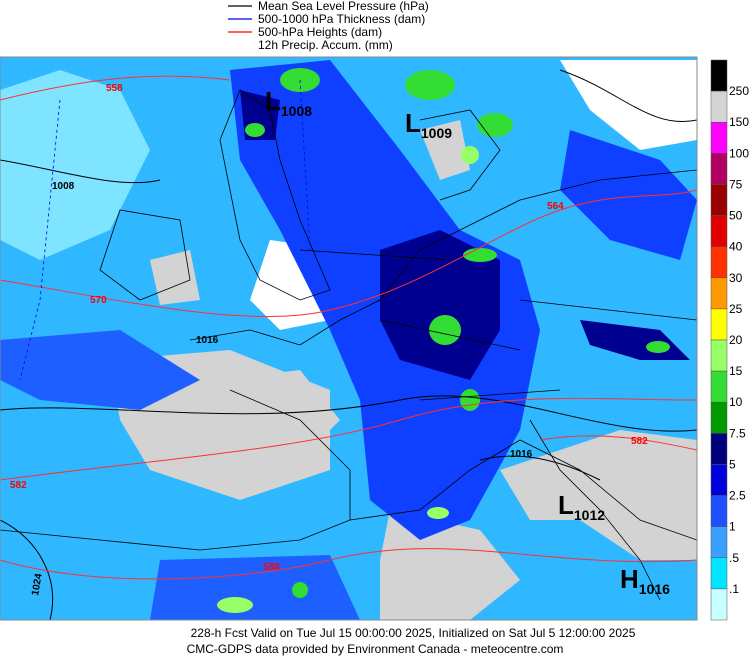 Image resolution: width=750 pixels, height=656 pixels. Describe the element at coordinates (581, 506) in the screenshot. I see `pressure-center: L1012` at that location.